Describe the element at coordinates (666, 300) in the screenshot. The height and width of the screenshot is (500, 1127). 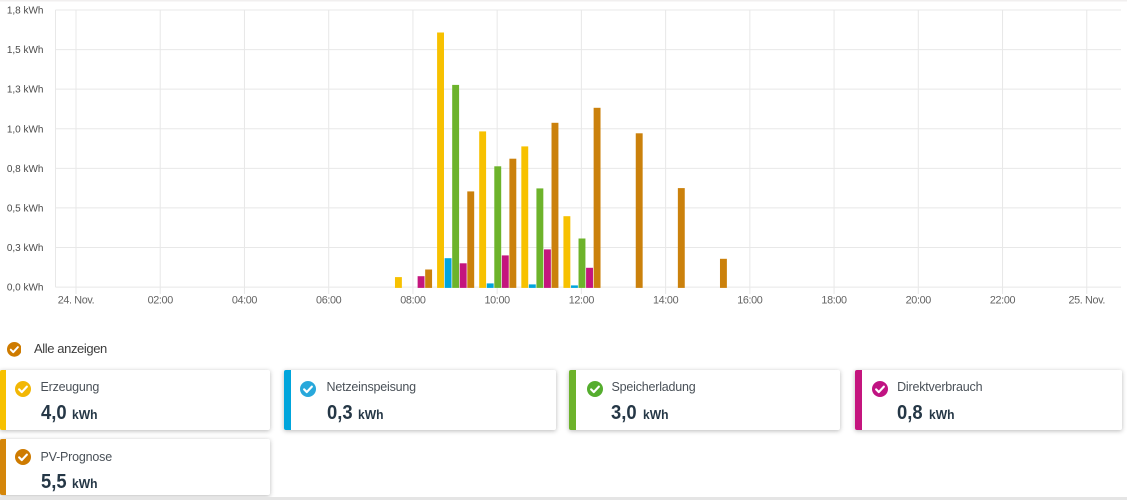
I see `svg-text: 14:00` at that location.